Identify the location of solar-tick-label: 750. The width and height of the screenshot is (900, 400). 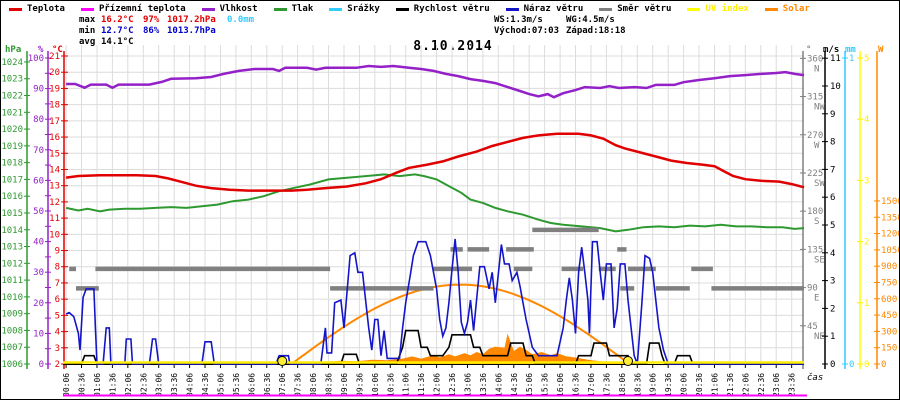
(889, 283).